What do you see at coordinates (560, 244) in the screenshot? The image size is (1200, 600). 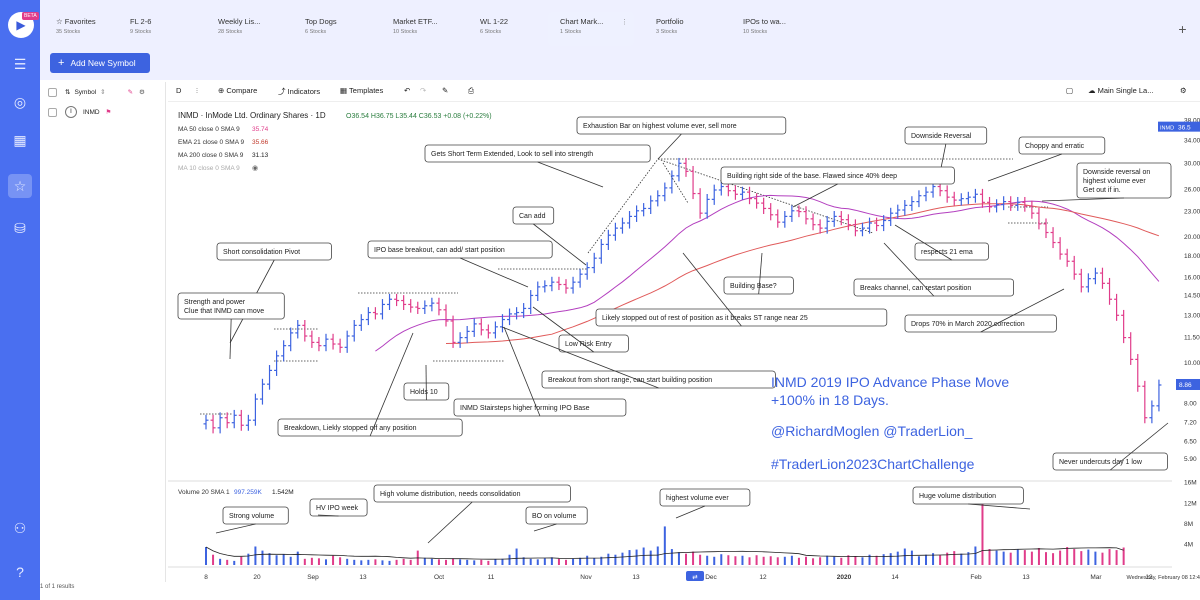 I see `annotation-can-add-pointer` at bounding box center [560, 244].